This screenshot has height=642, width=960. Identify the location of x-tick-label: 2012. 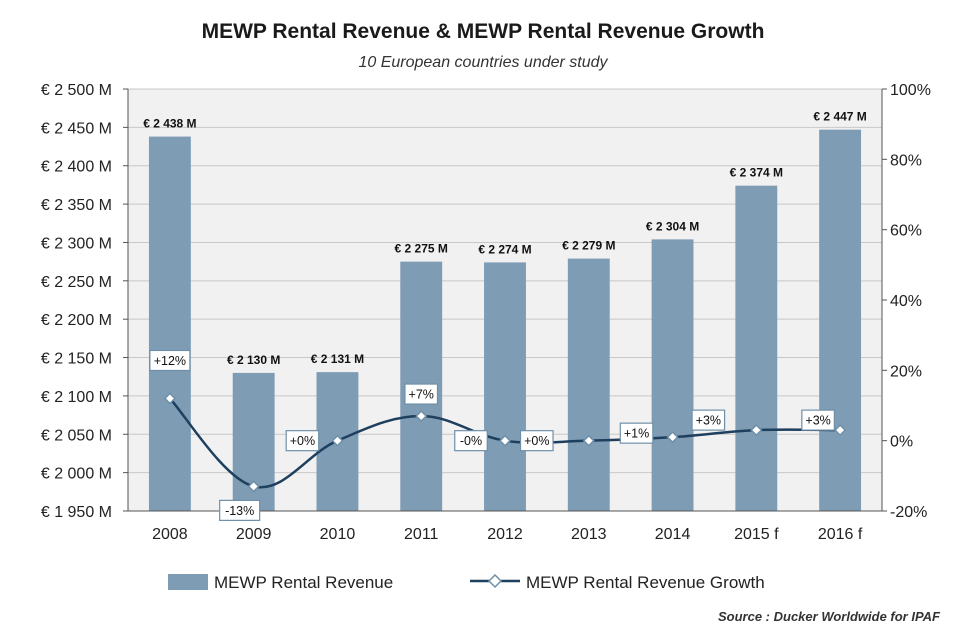
(505, 534).